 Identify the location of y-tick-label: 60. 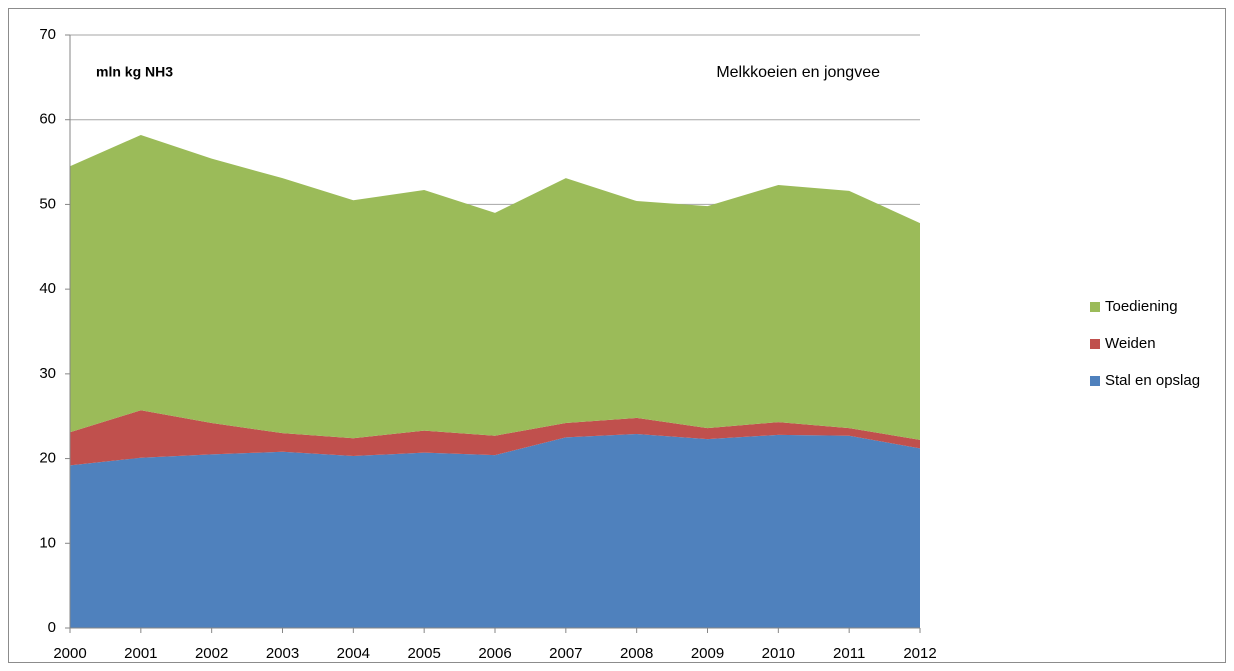
(47, 119).